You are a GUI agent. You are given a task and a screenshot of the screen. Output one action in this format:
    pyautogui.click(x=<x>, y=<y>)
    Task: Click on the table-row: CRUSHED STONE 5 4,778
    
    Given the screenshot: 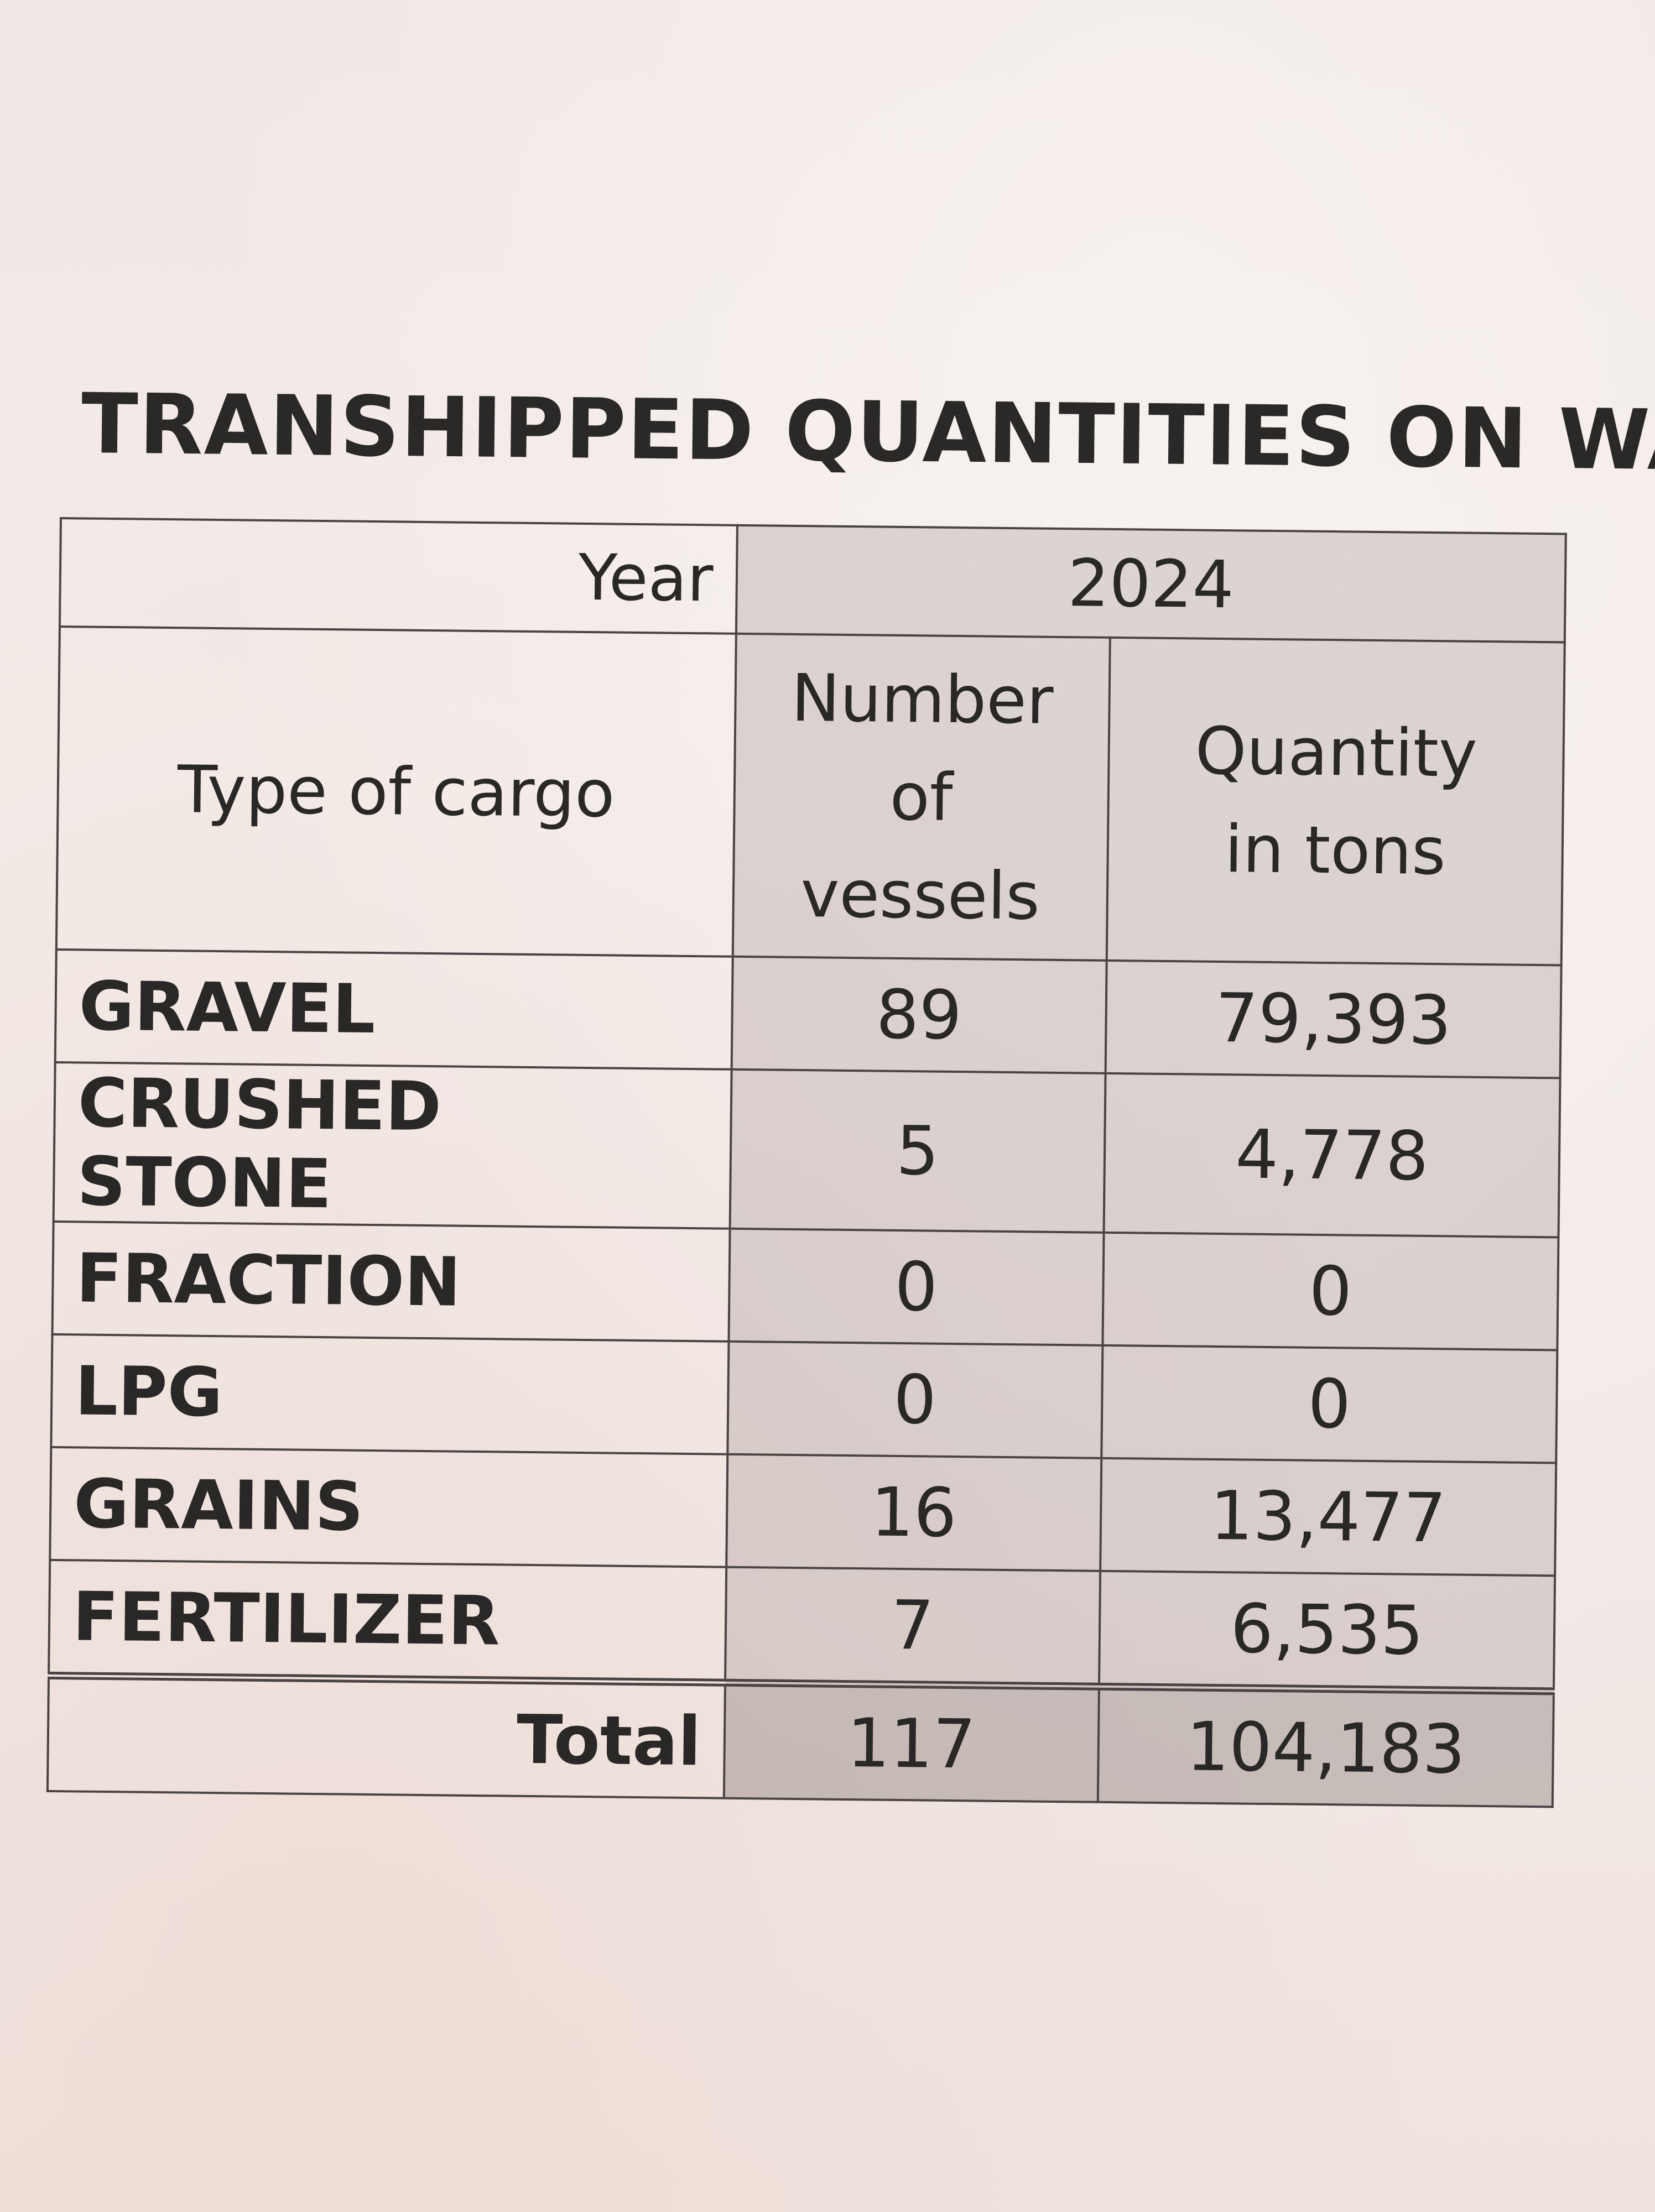 What is the action you would take?
    pyautogui.click(x=806, y=1150)
    